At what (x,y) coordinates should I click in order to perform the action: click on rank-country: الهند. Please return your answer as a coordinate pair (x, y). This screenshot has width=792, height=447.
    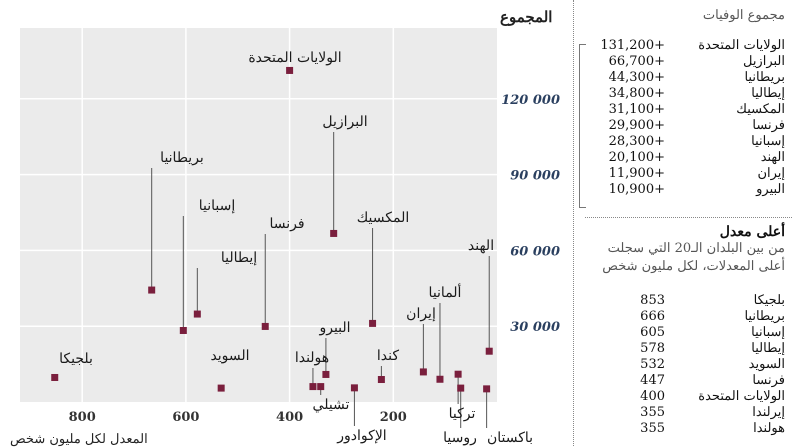
    Looking at the image, I should click on (772, 157).